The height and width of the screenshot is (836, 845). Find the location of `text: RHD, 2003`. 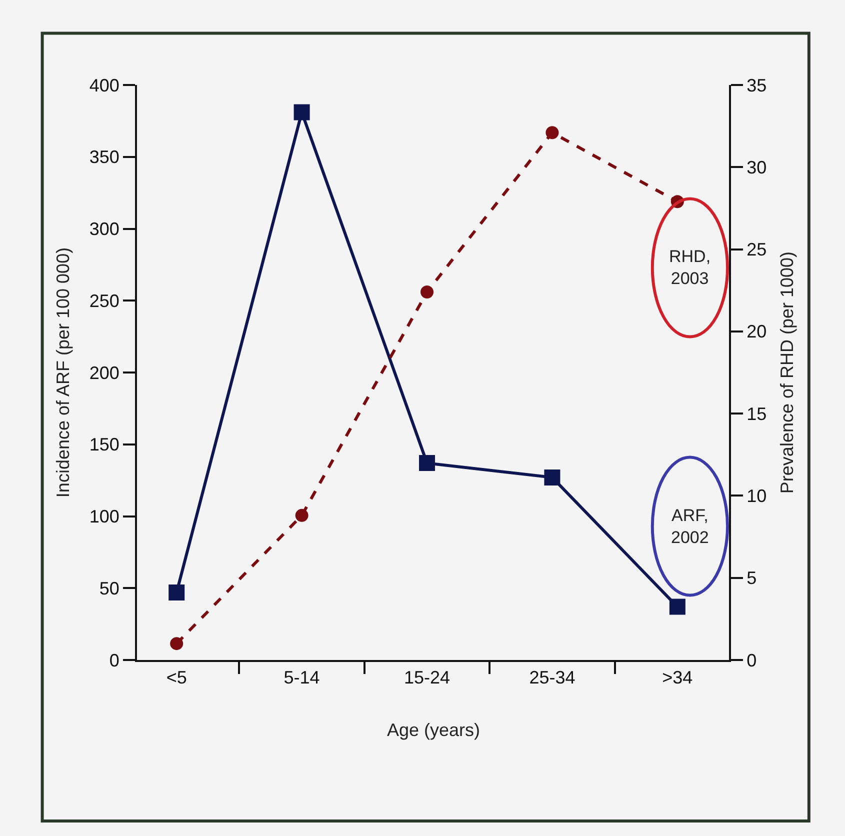

text: RHD, 2003 is located at coordinates (690, 267).